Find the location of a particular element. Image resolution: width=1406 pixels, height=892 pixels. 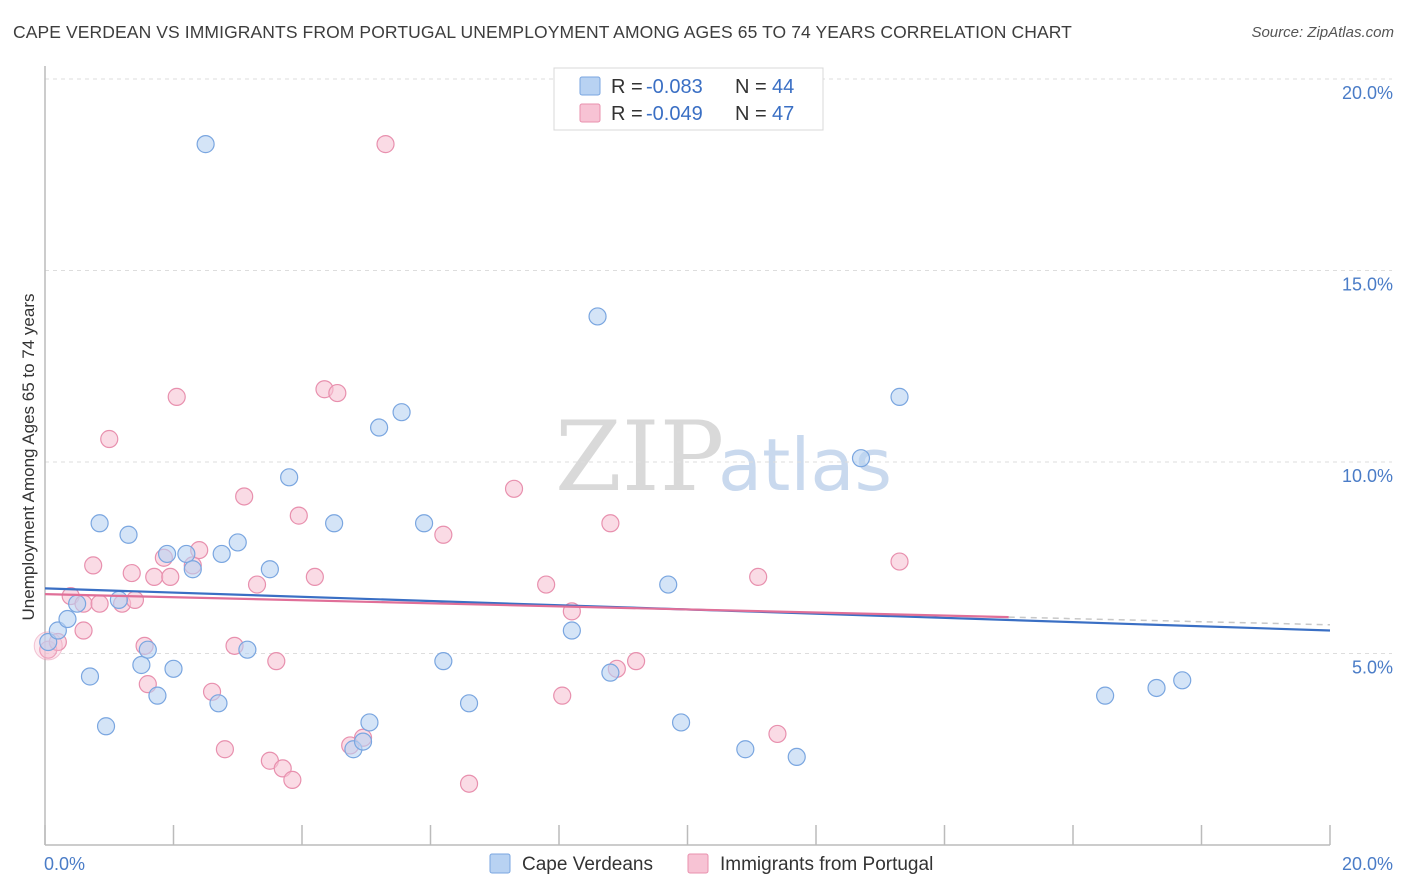

trend-lines is located at coordinates (687, 609).